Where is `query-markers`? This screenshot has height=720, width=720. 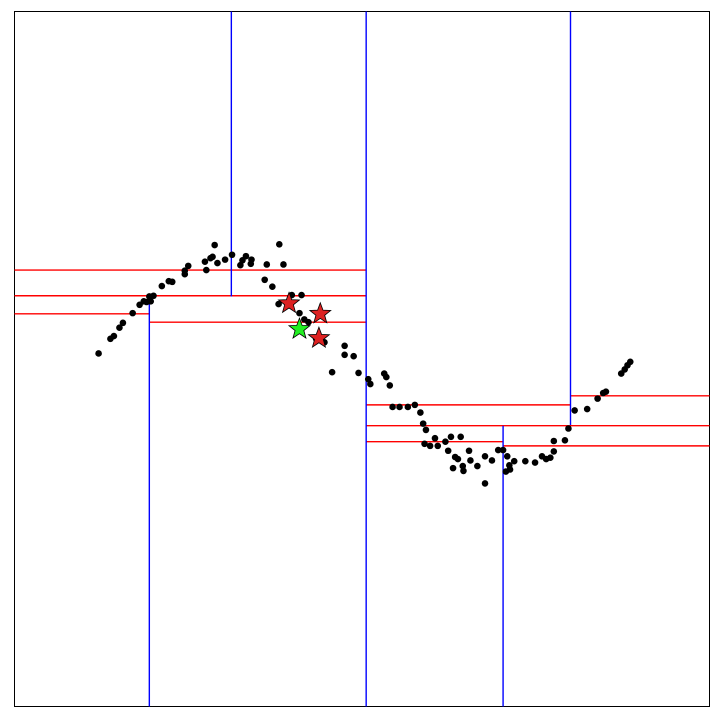
query-markers is located at coordinates (304, 319).